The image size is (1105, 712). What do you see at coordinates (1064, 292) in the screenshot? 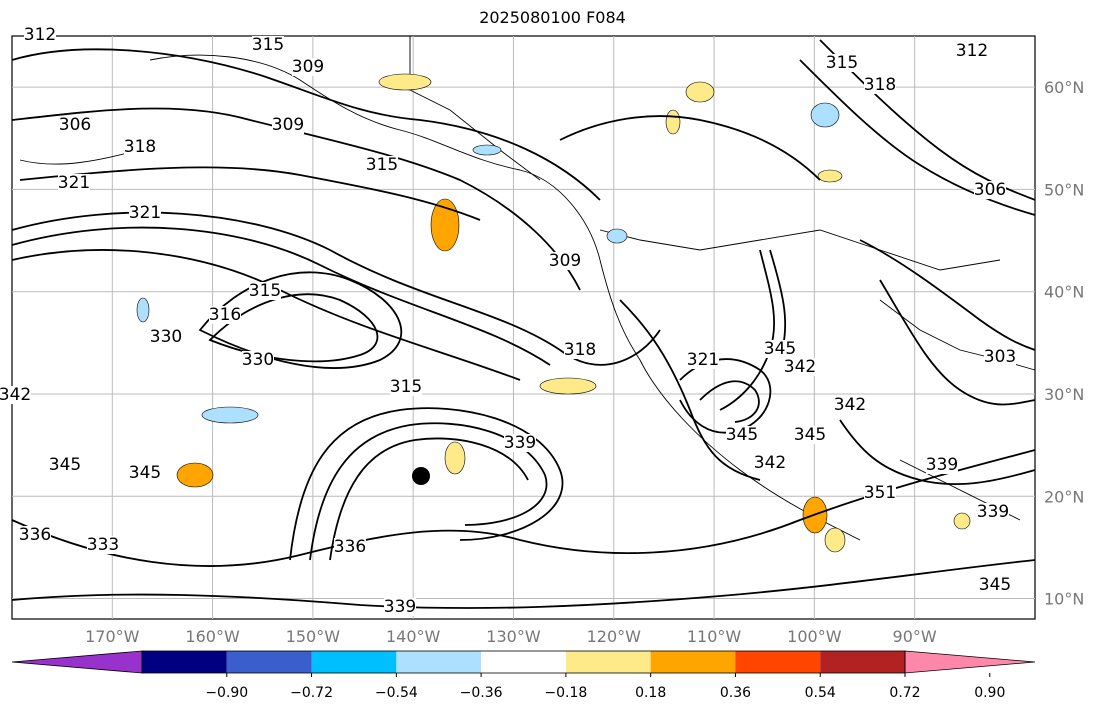
I see `lat-tick-label: 40°N` at bounding box center [1064, 292].